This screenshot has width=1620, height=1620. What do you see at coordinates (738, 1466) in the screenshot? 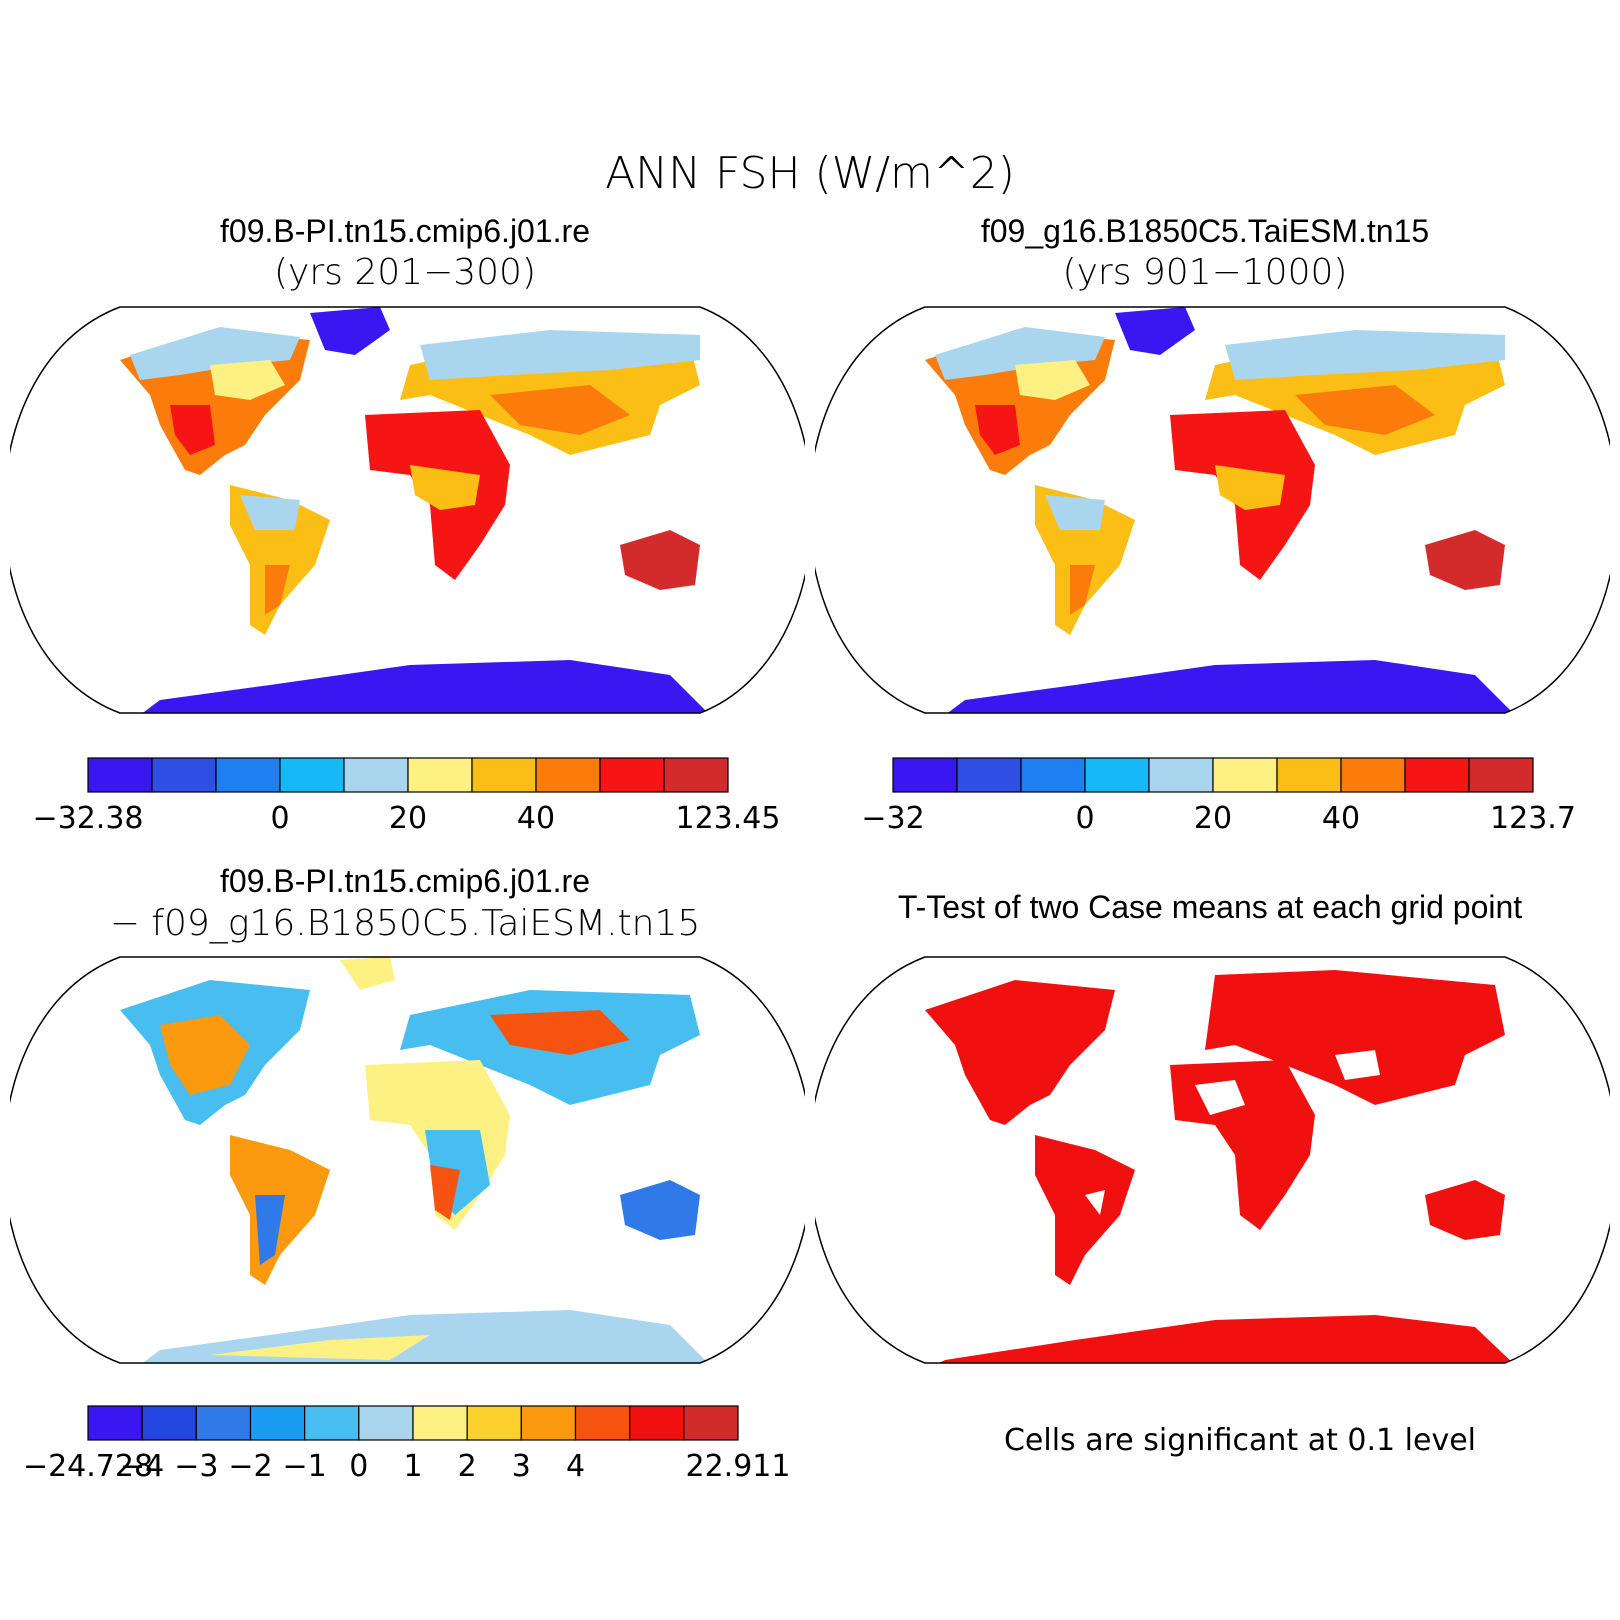
I see `colorbar-tick-label: 22.911` at bounding box center [738, 1466].